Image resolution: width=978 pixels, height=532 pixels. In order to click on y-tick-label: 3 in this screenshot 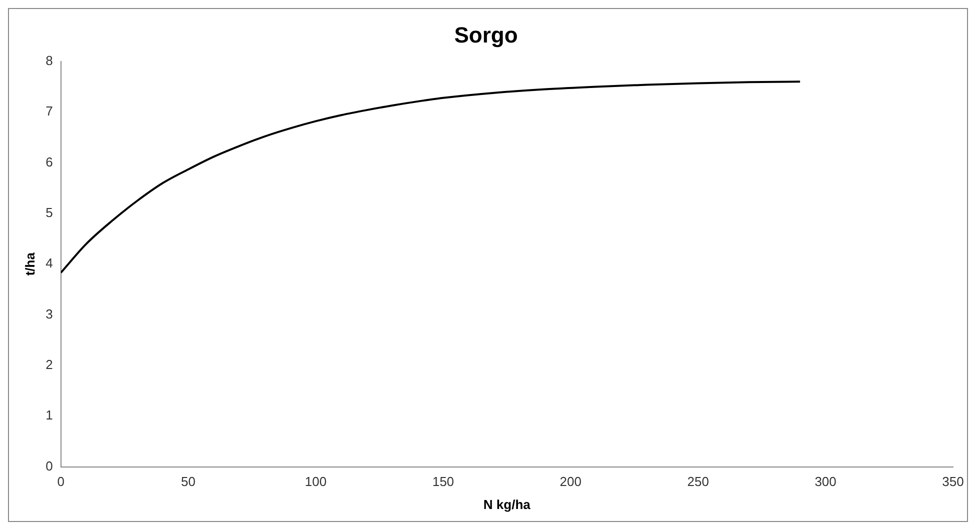, I will do `click(49, 314)`.